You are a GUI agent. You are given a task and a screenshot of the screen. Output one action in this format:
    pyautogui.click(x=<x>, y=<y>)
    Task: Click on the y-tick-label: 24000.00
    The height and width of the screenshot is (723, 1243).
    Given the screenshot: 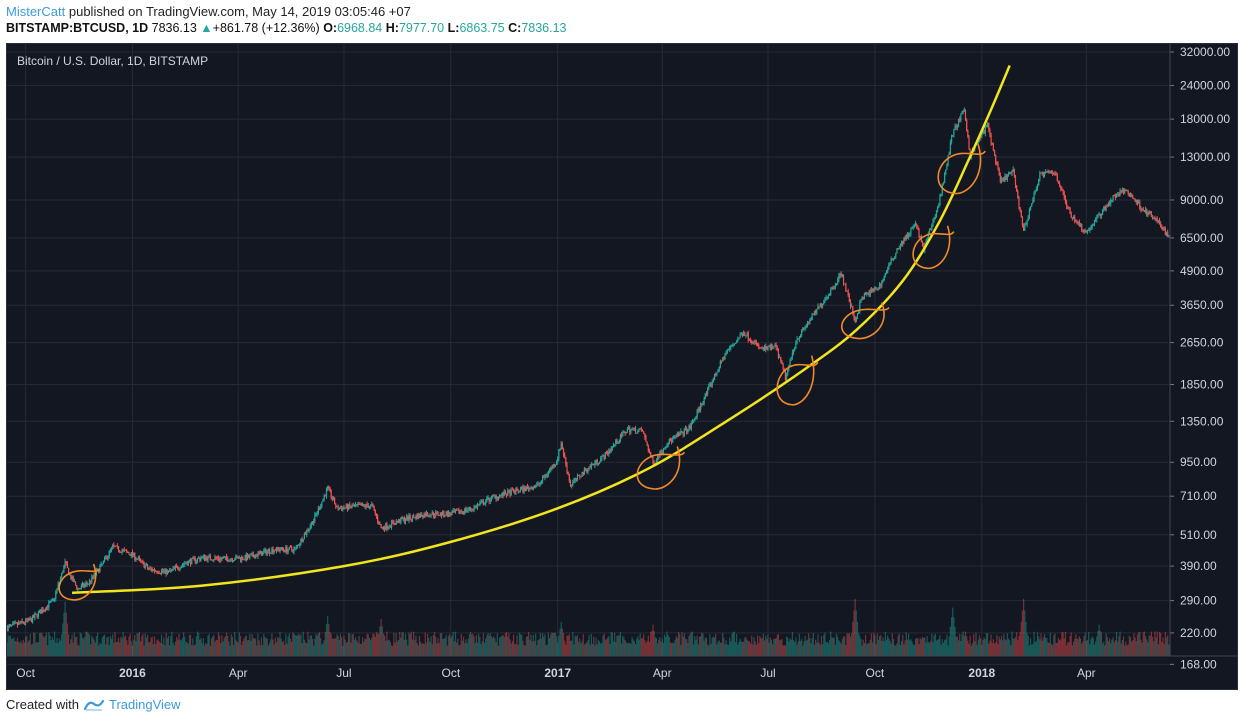 What is the action you would take?
    pyautogui.click(x=1205, y=86)
    